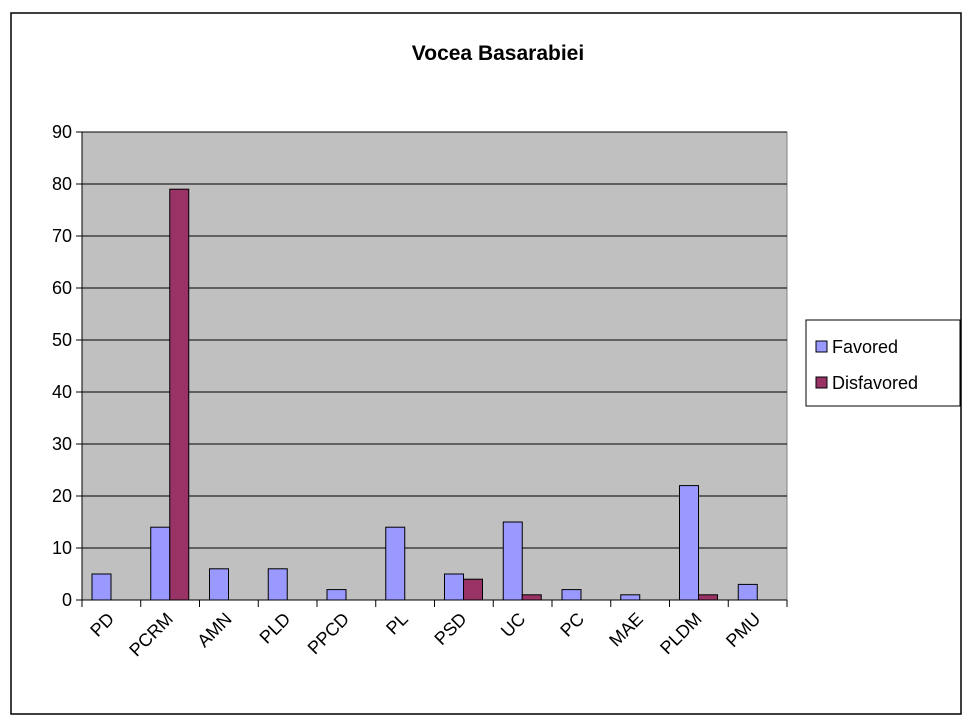  Describe the element at coordinates (62, 288) in the screenshot. I see `y-tick-label: 60` at that location.